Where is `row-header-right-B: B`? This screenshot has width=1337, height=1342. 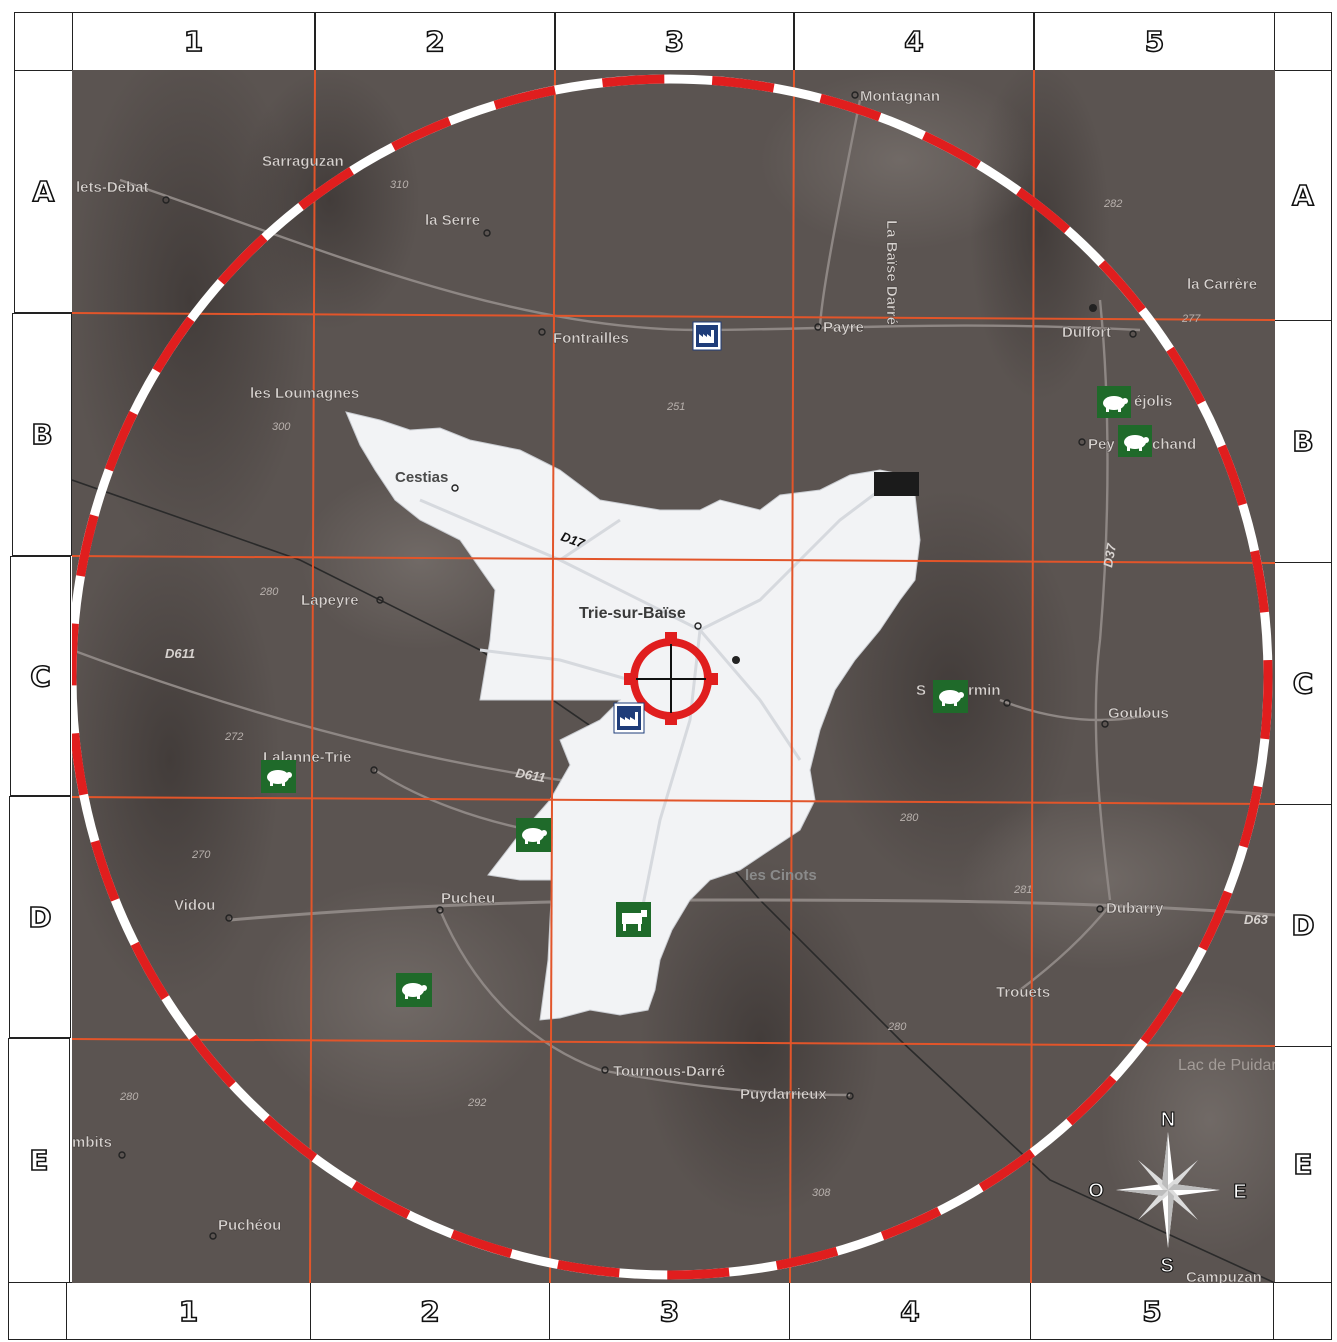
row-header-right-B: B is located at coordinates (1303, 441).